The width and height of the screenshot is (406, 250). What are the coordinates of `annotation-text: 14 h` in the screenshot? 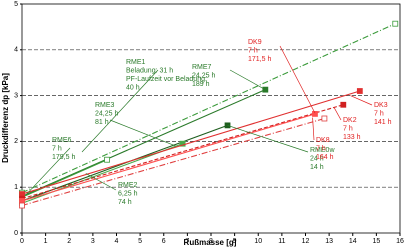 It's located at (317, 167).